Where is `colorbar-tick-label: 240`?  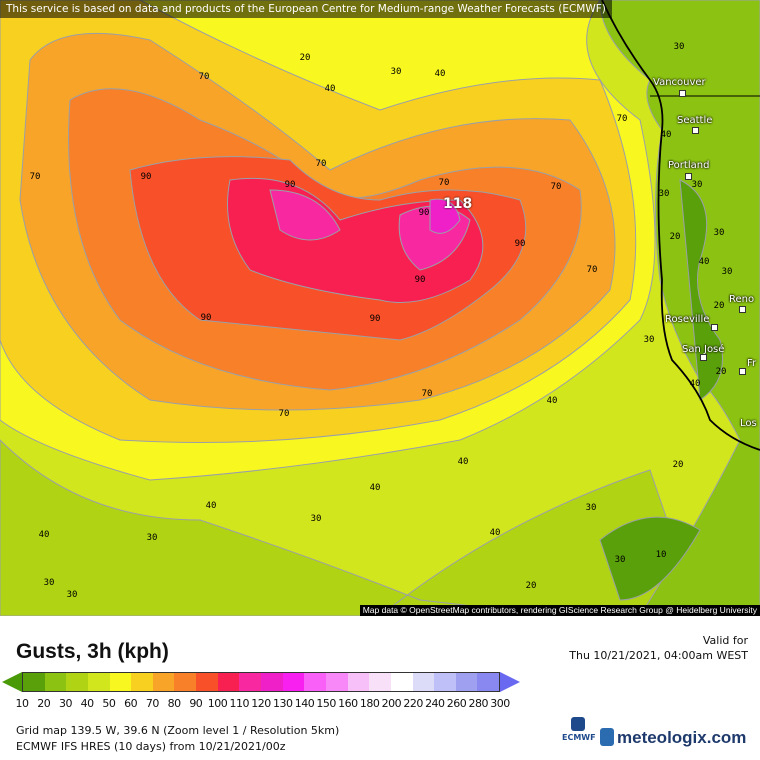 colorbar-tick-label: 240 is located at coordinates (435, 703).